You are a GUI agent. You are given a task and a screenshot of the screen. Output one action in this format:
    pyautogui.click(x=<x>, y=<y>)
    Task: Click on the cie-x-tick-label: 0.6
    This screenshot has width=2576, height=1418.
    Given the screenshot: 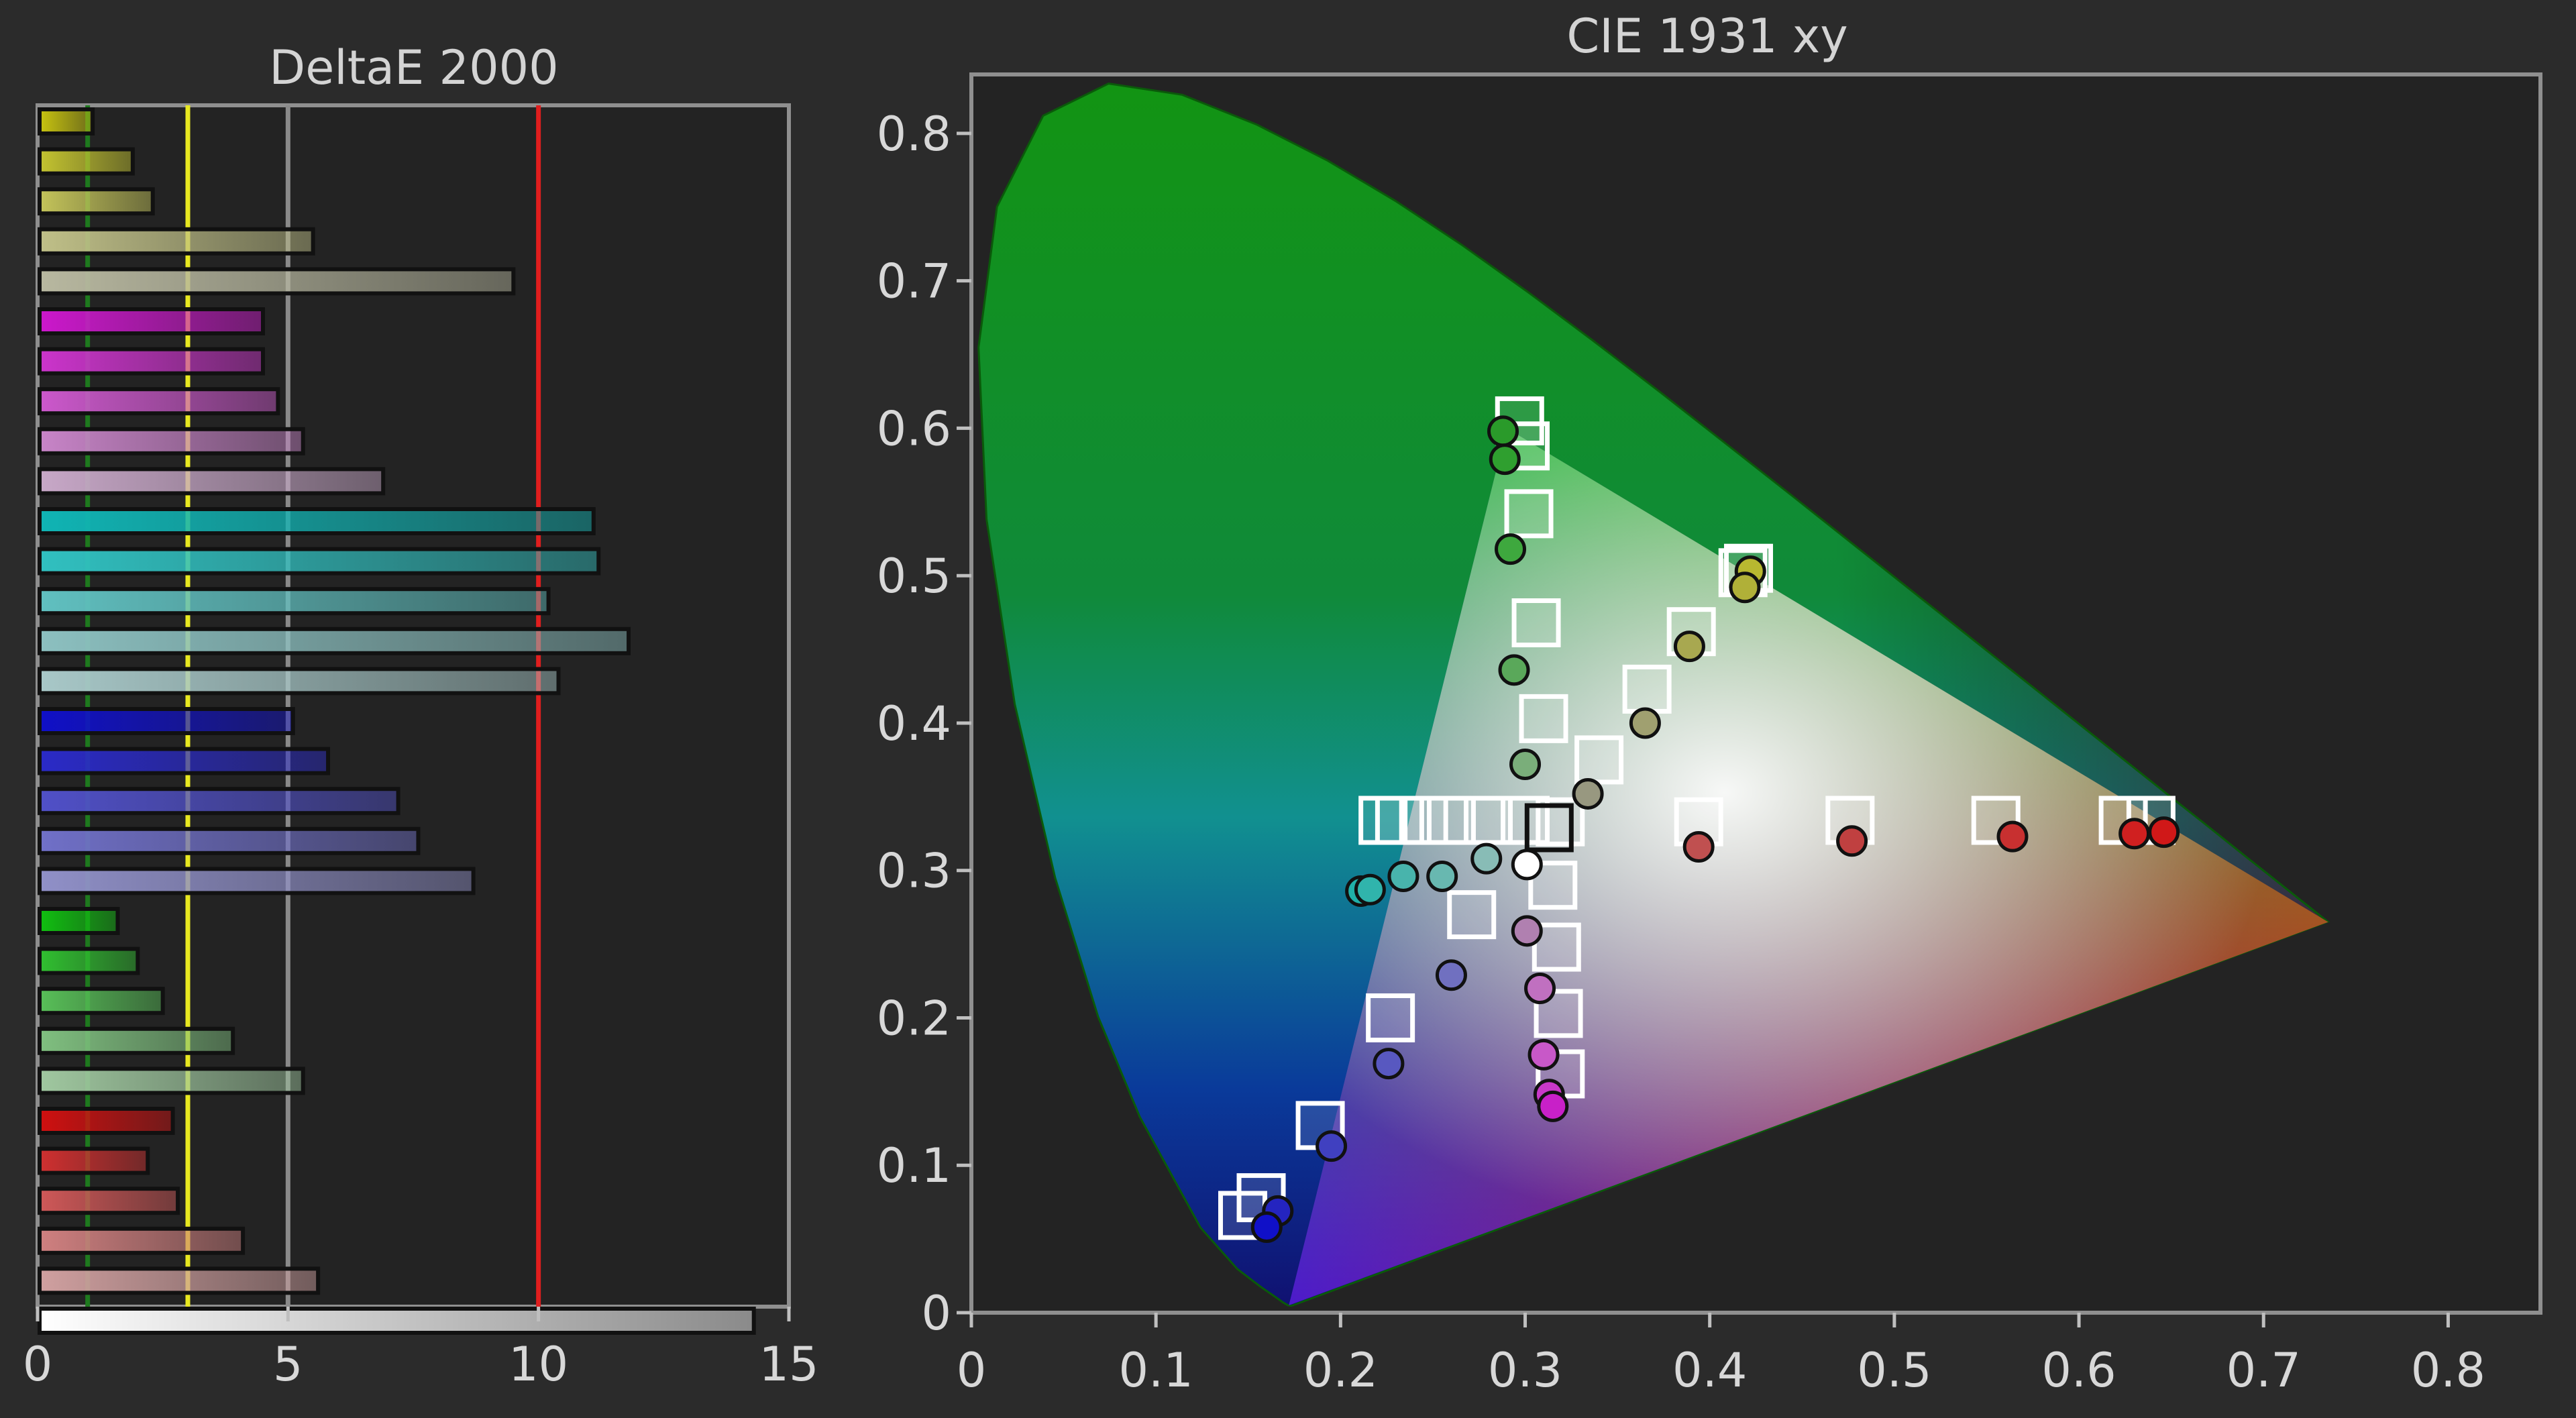 What is the action you would take?
    pyautogui.click(x=2078, y=1370)
    